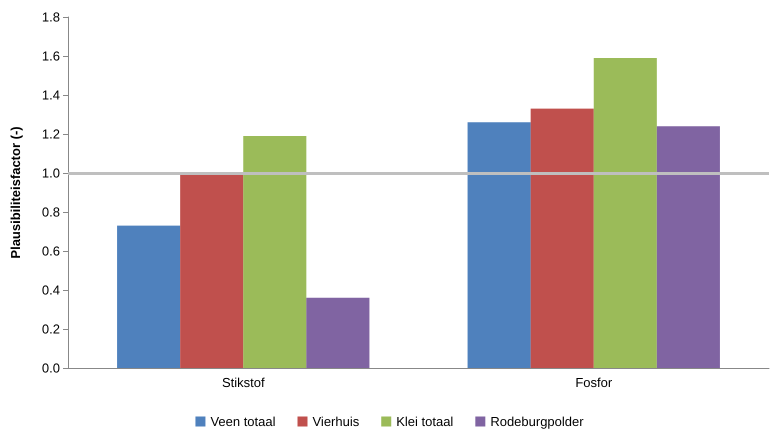 The image size is (779, 439). Describe the element at coordinates (51, 173) in the screenshot. I see `y-tick-label: 1.0` at that location.